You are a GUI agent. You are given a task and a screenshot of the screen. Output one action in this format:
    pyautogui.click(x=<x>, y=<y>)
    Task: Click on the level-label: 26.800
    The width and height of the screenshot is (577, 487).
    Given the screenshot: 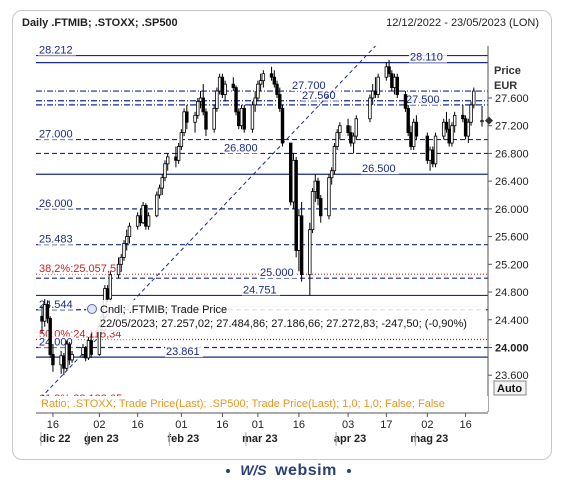 What is the action you would take?
    pyautogui.click(x=241, y=148)
    